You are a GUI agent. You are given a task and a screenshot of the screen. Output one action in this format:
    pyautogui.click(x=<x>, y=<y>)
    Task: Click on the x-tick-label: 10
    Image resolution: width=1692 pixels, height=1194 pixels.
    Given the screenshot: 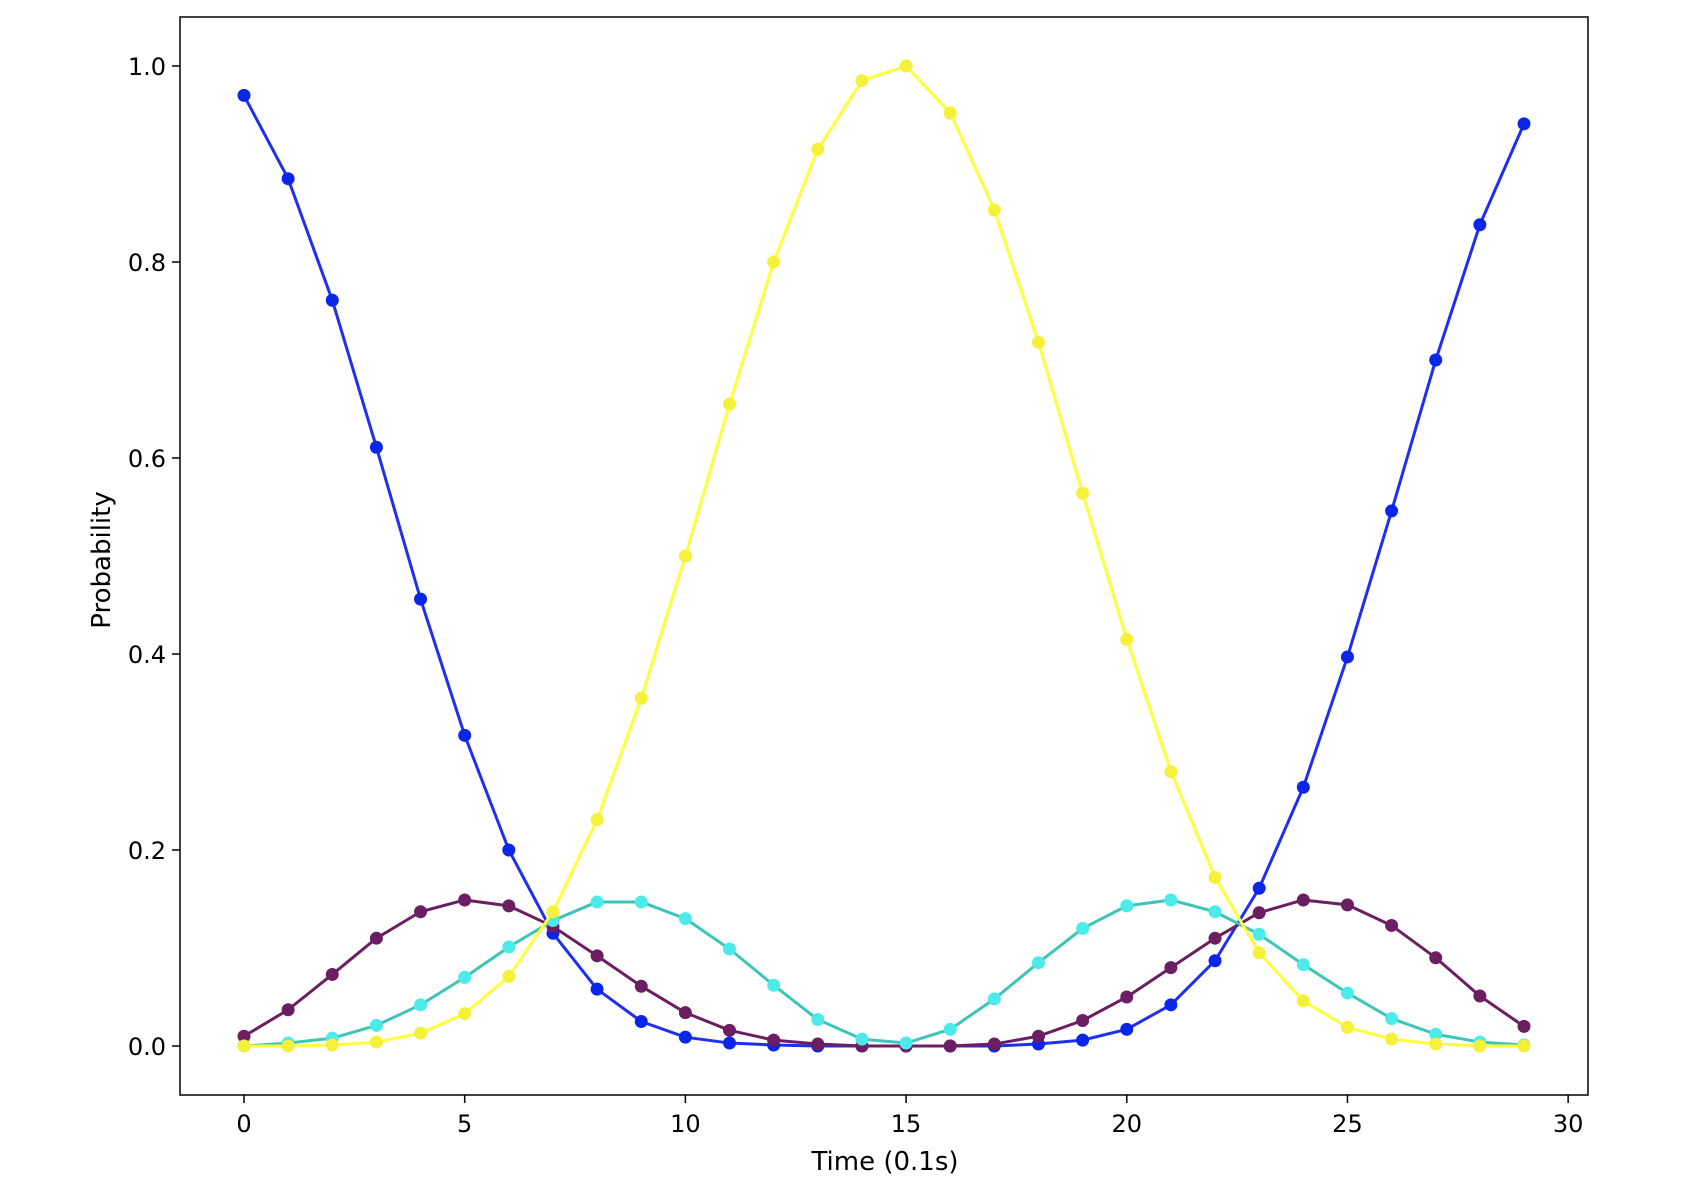 What is the action you would take?
    pyautogui.click(x=685, y=1124)
    